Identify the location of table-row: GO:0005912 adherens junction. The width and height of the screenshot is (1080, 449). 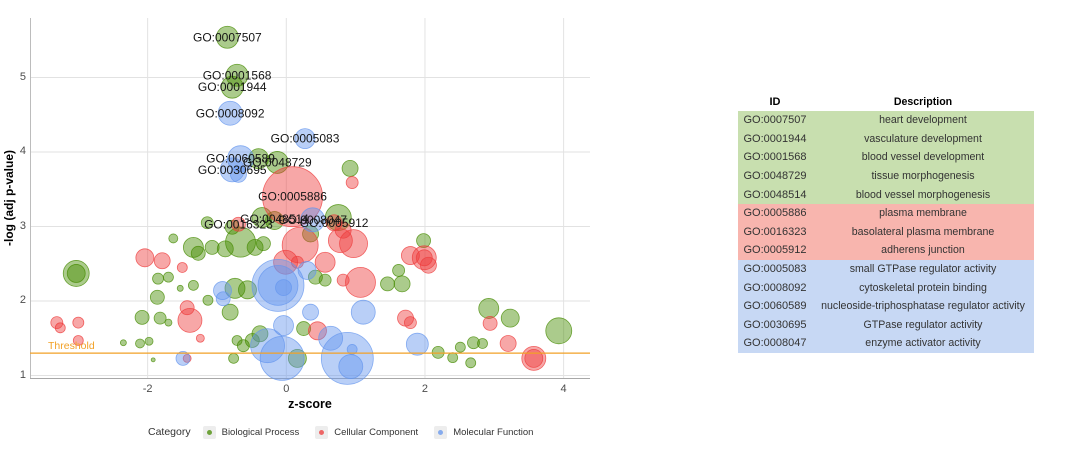
(886, 250).